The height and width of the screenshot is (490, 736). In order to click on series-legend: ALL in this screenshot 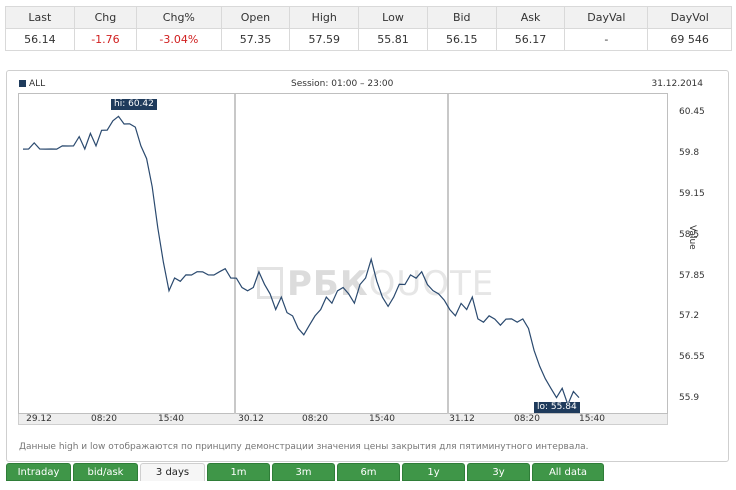, I will do `click(32, 84)`.